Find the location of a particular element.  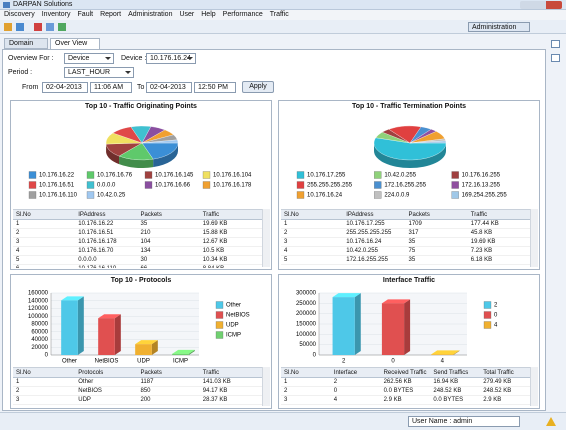

table-cell: 0.0.0.0 is located at coordinates (106, 260).